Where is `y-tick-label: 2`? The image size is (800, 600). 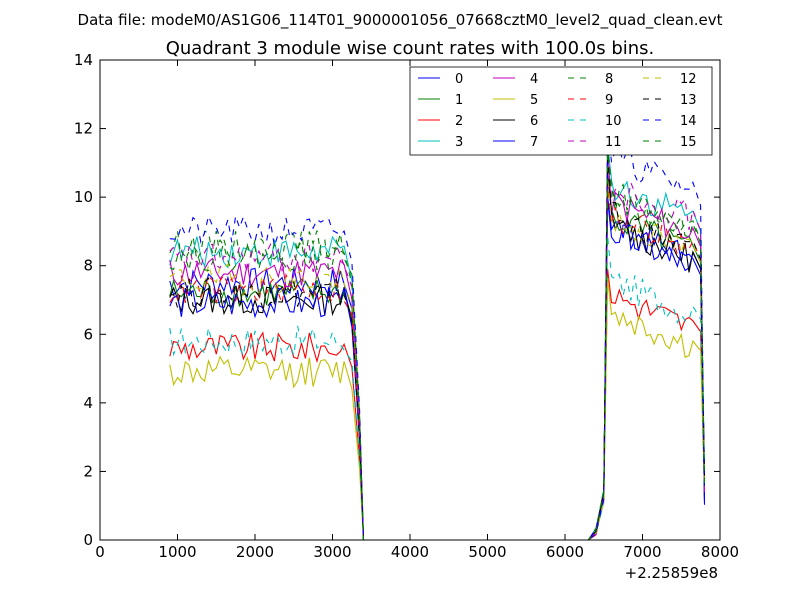
y-tick-label: 2 is located at coordinates (88, 471).